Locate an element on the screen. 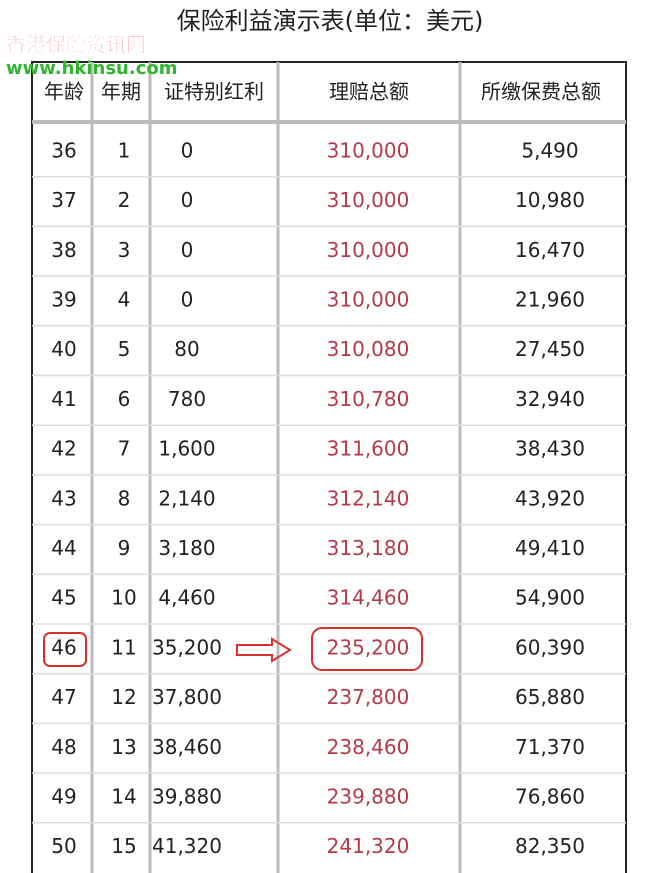  cell: 3,180 is located at coordinates (186, 548).